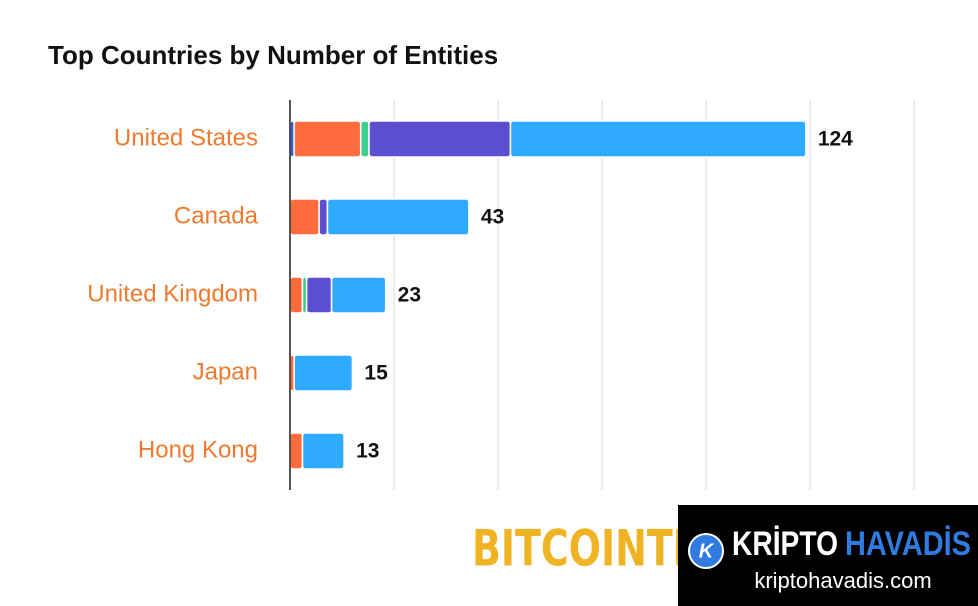  I want to click on logo-glyph: K, so click(707, 551).